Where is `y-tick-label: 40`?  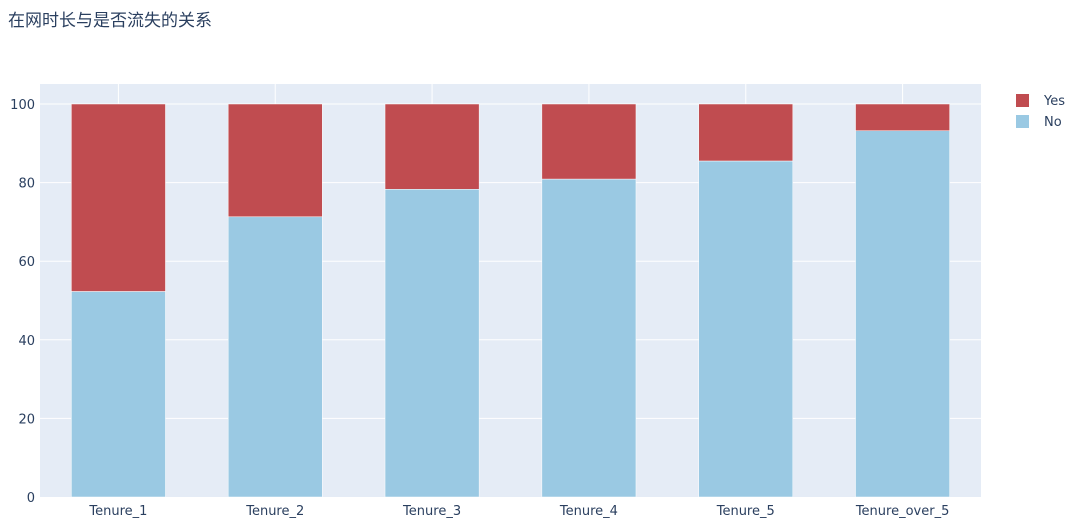
y-tick-label: 40 is located at coordinates (26, 341).